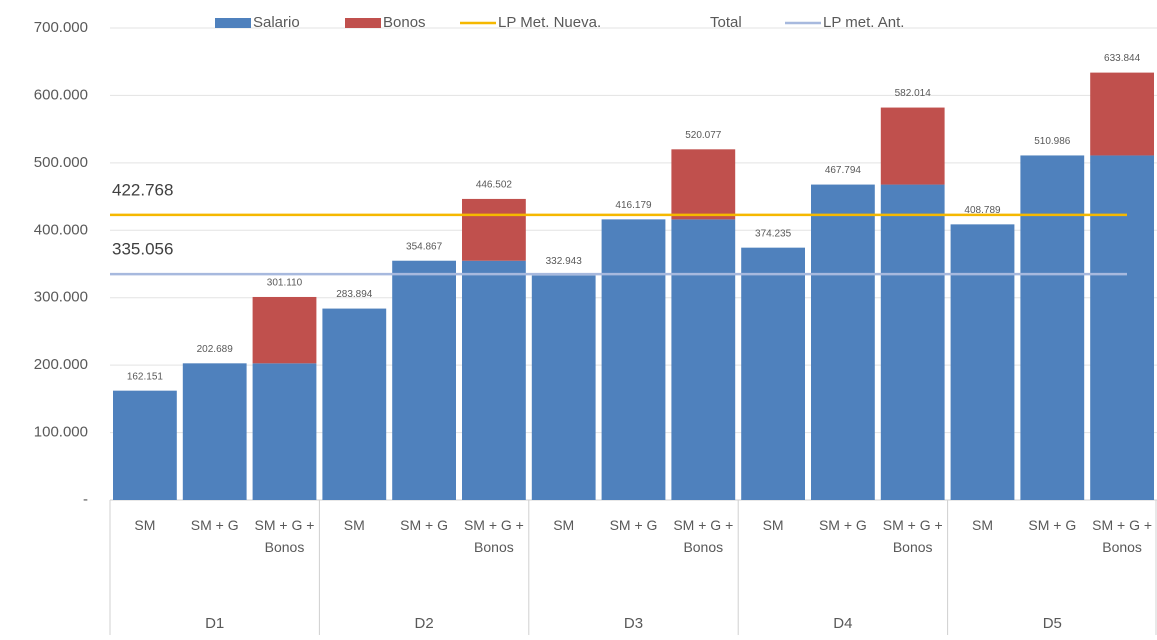  I want to click on data-label: 162.151, so click(145, 376).